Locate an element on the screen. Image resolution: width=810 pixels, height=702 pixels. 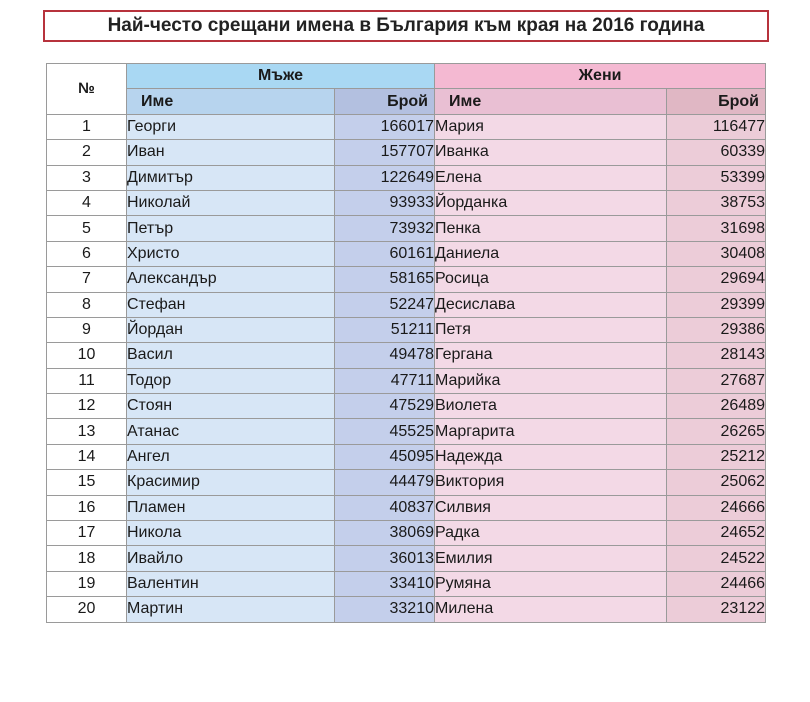
table-row: 1 Георги 166017 Мария 116477 is located at coordinates (406, 127).